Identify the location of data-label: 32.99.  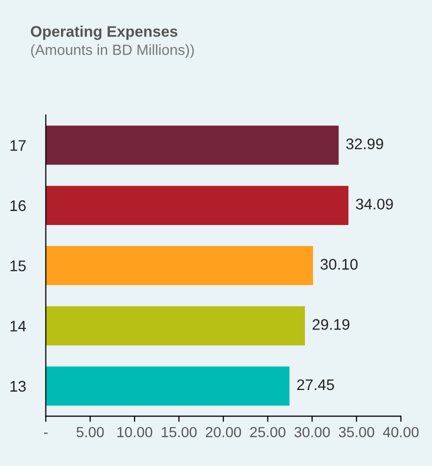
(365, 144).